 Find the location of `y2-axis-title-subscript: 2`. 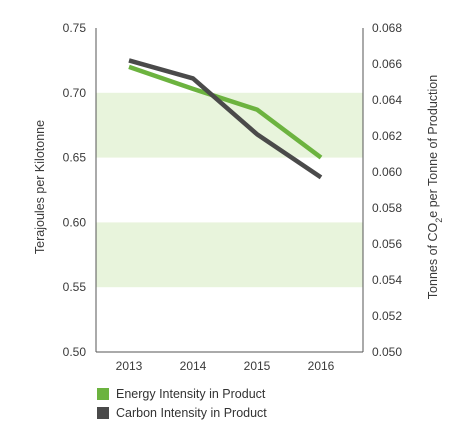

y2-axis-title-subscript: 2 is located at coordinates (439, 220).